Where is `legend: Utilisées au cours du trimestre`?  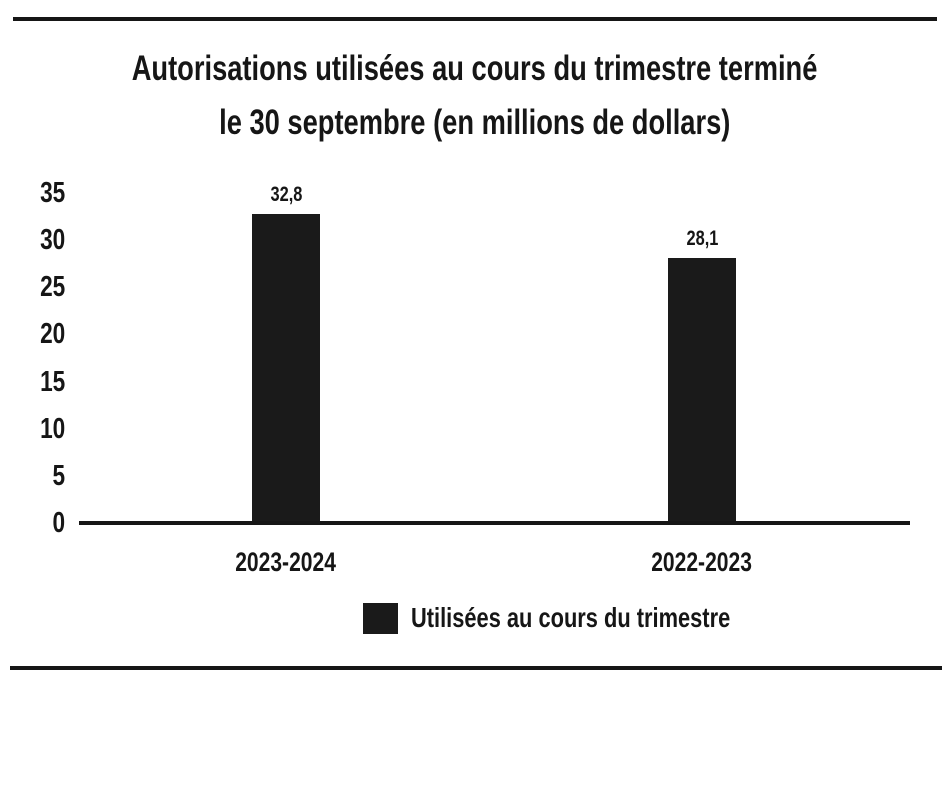
legend: Utilisées au cours du trimestre is located at coordinates (591, 618).